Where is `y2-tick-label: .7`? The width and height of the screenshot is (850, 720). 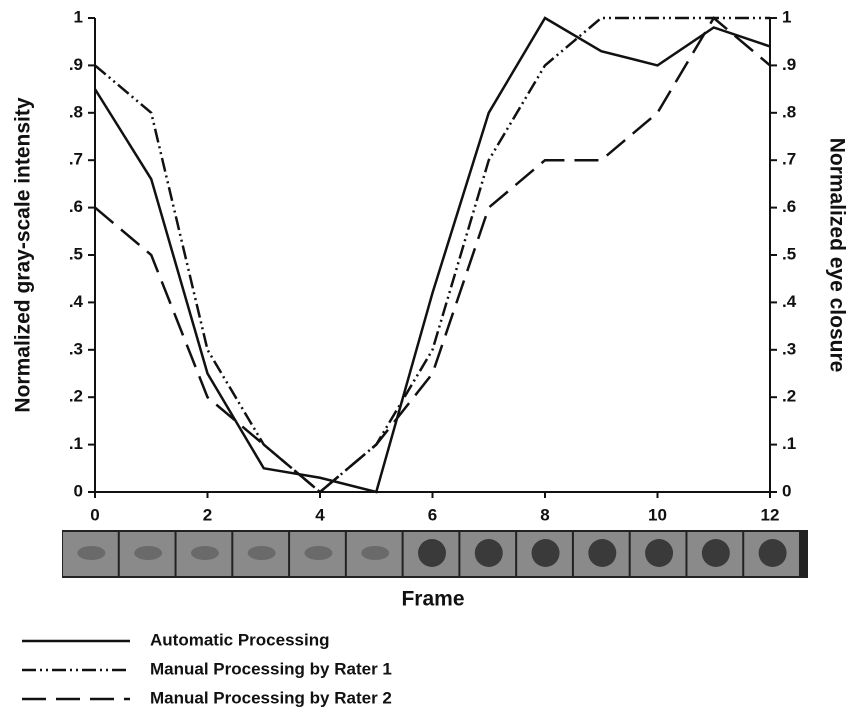 y2-tick-label: .7 is located at coordinates (789, 159).